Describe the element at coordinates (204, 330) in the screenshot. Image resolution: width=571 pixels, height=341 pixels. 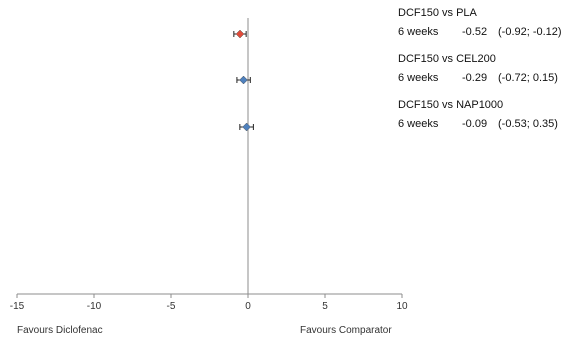
I see `labels-layer: Favours Diclofenac Favours Comparator` at that location.